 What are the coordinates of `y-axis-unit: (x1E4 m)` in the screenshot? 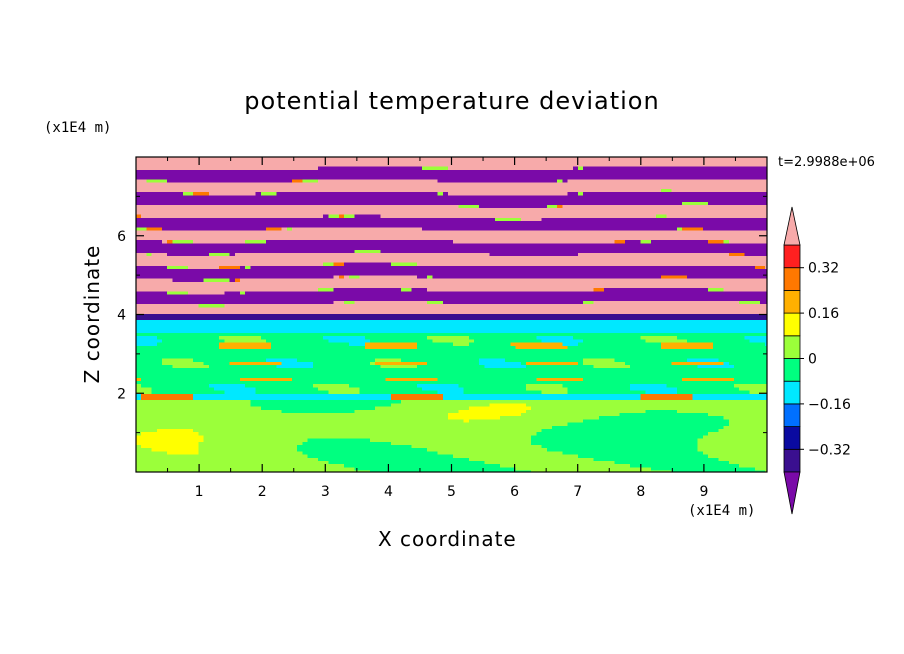 It's located at (78, 128).